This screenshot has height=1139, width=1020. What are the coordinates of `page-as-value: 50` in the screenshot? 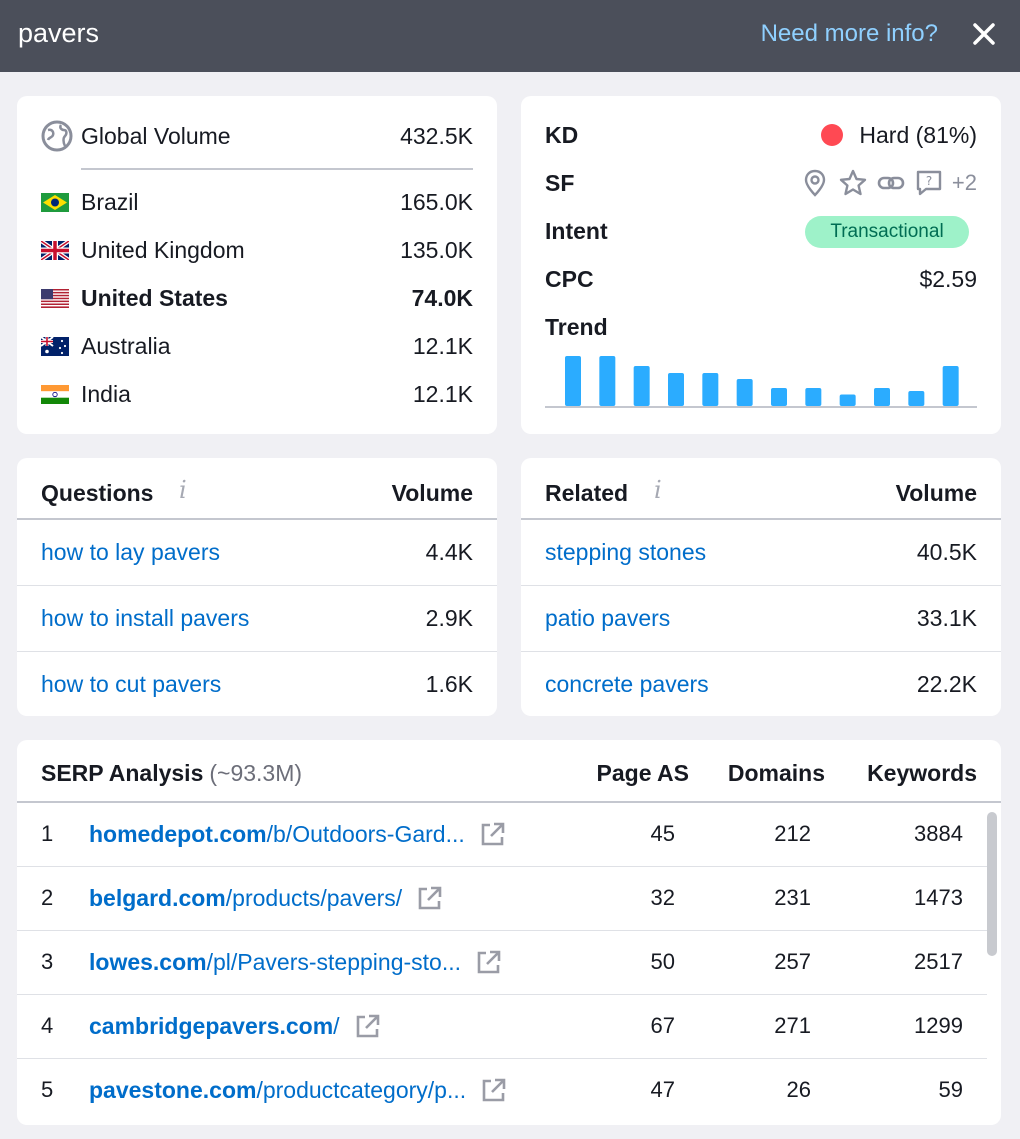 It's located at (662, 961).